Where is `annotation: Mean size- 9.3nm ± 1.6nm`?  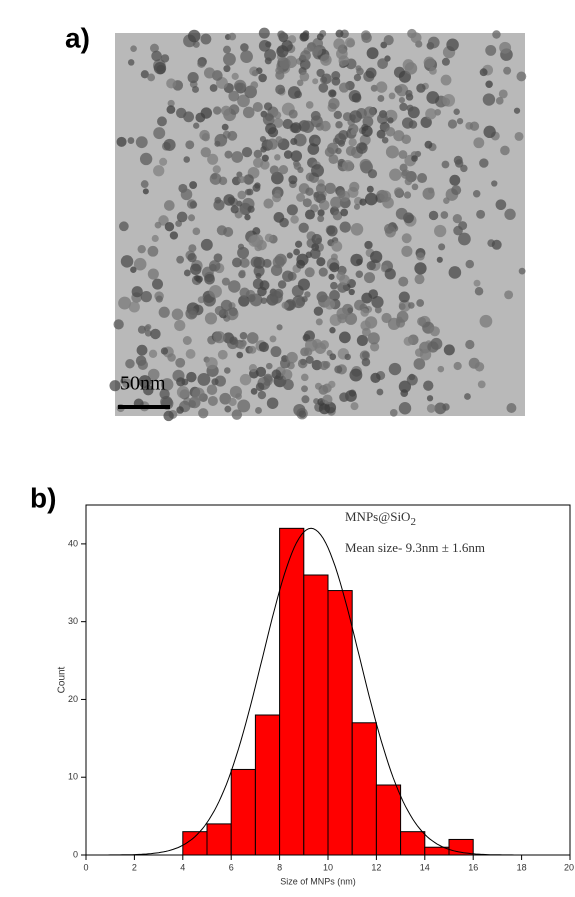
annotation: Mean size- 9.3nm ± 1.6nm is located at coordinates (415, 547).